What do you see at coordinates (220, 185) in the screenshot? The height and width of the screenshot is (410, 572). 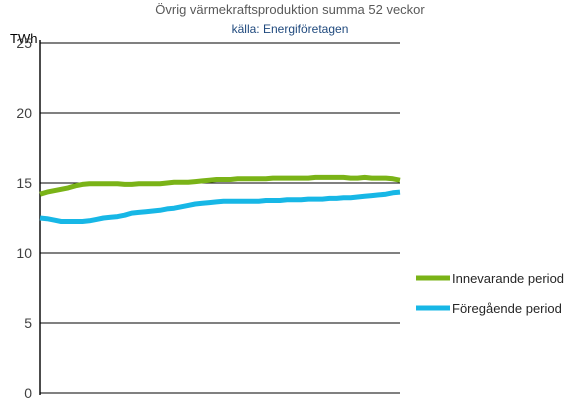 I see `series-line-innevarande` at bounding box center [220, 185].